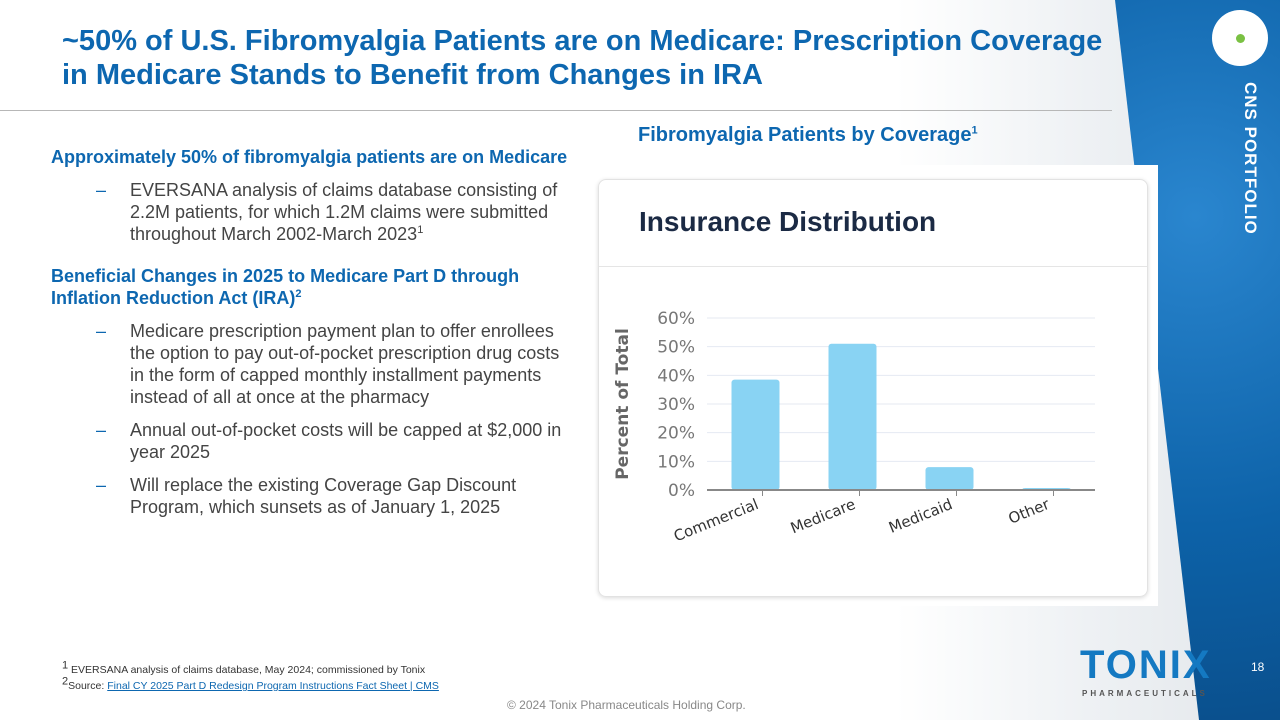  I want to click on y-tick-label: 0%, so click(681, 491).